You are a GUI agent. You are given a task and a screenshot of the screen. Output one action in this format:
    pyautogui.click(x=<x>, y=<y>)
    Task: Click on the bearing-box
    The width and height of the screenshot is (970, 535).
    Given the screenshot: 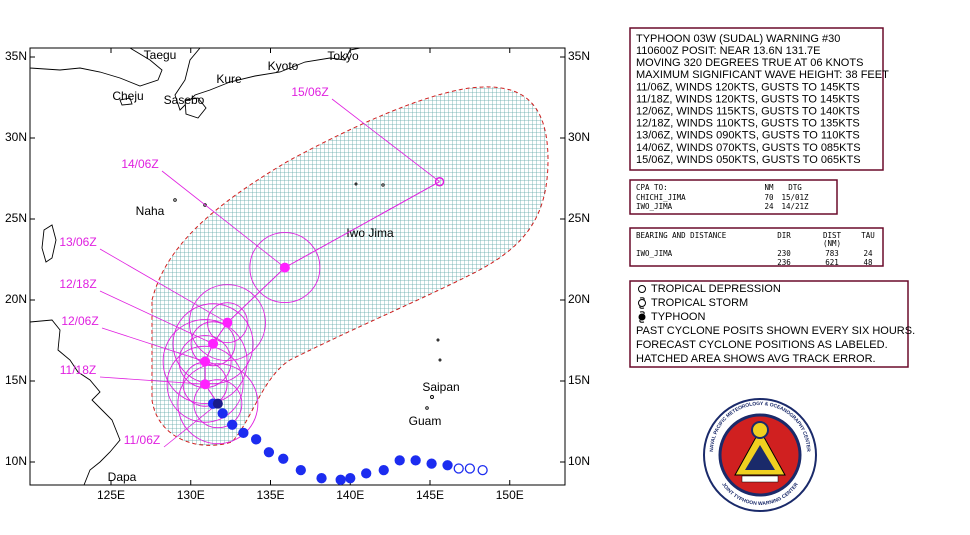 What is the action you would take?
    pyautogui.click(x=756, y=247)
    